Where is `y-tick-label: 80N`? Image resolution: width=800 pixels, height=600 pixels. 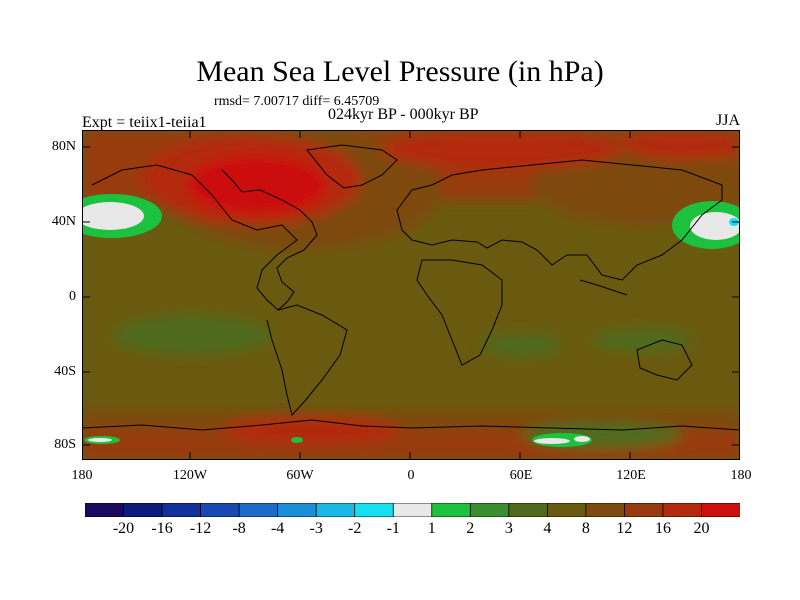
y-tick-label: 80N is located at coordinates (63, 146).